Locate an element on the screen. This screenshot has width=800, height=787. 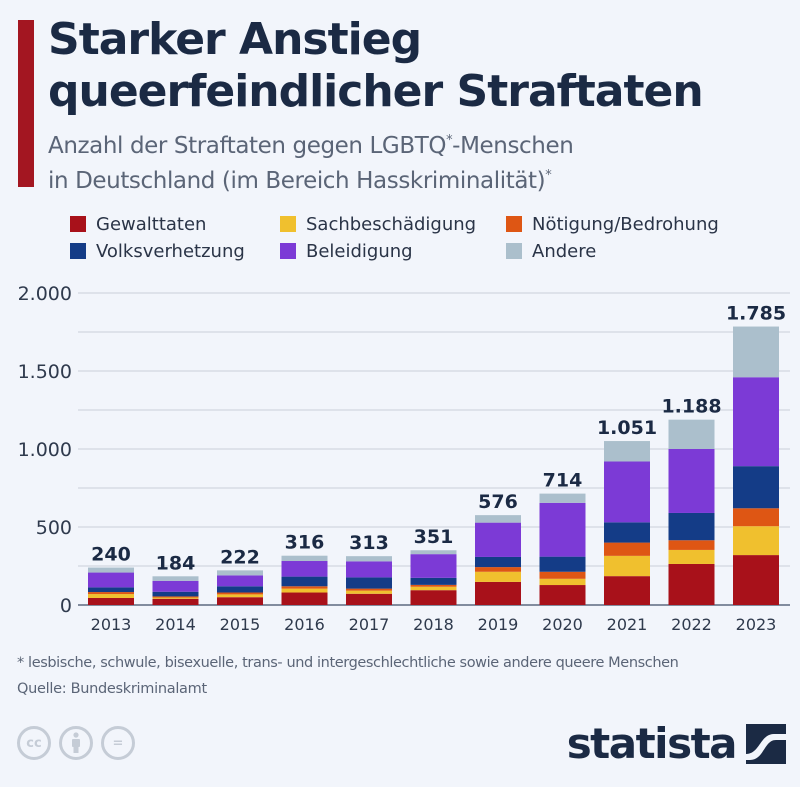
legend-item-gewalttaten: Gewalttaten is located at coordinates (138, 224).